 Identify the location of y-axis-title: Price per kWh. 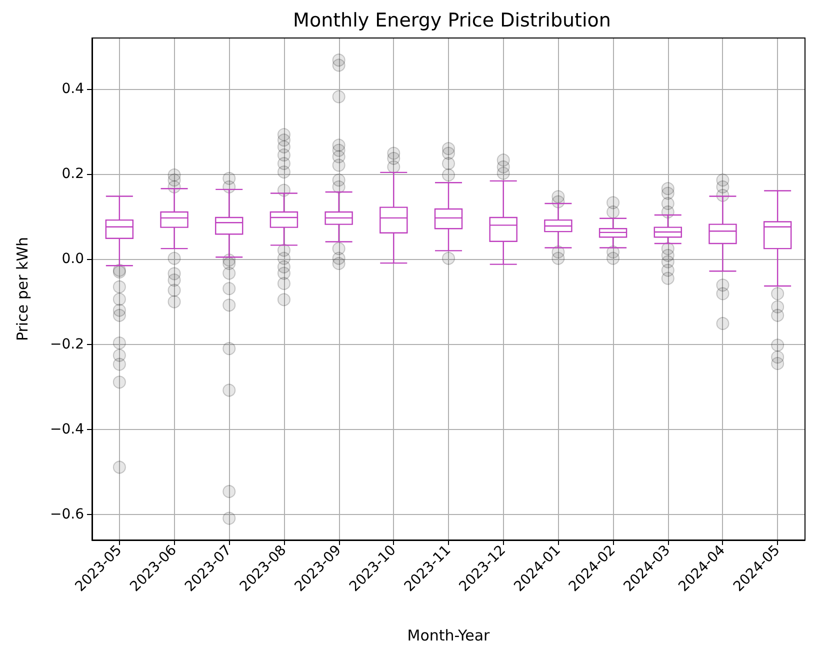
(23, 289).